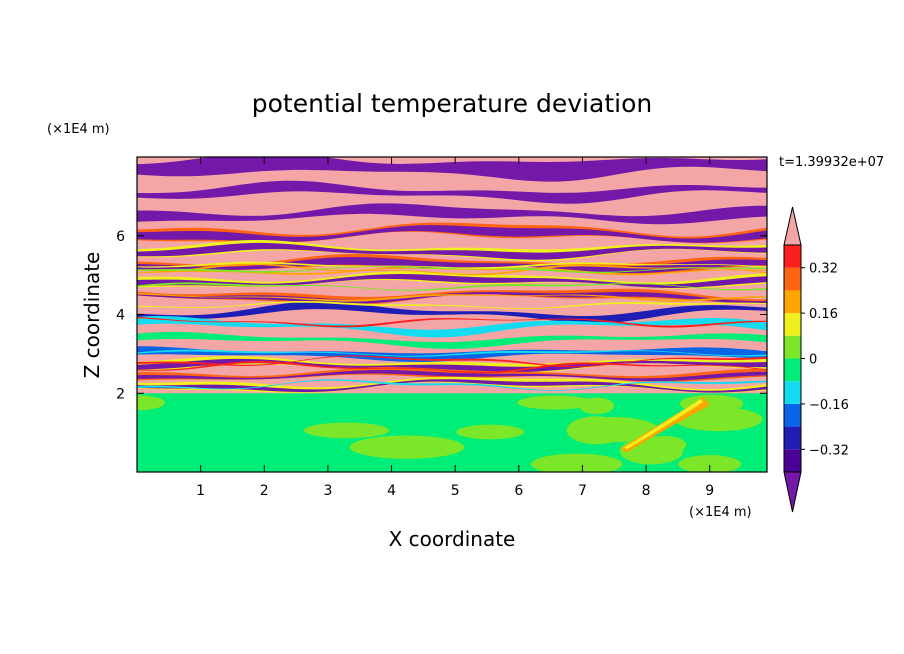 The height and width of the screenshot is (654, 904). I want to click on x-tick-label: 3, so click(327, 491).